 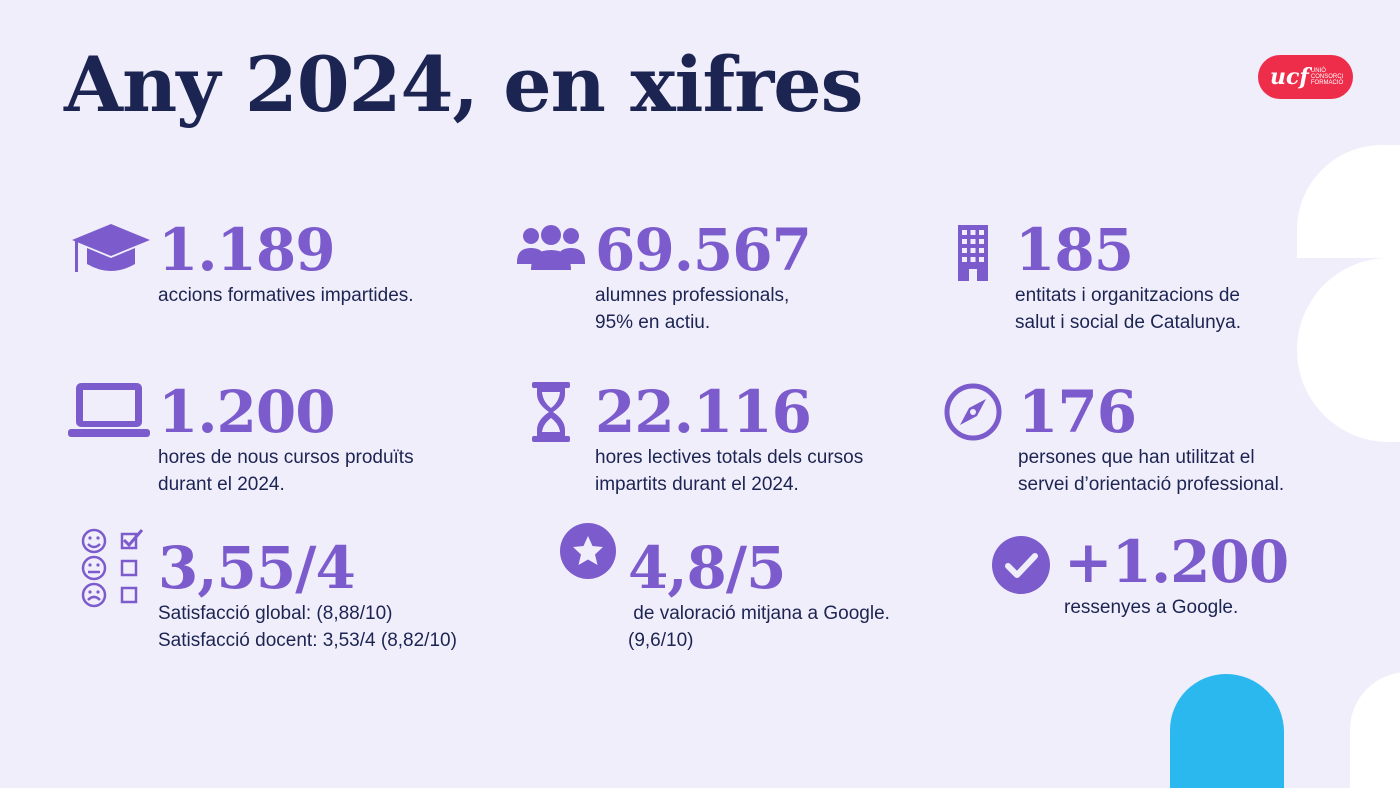 I want to click on compass-icon, so click(x=973, y=412).